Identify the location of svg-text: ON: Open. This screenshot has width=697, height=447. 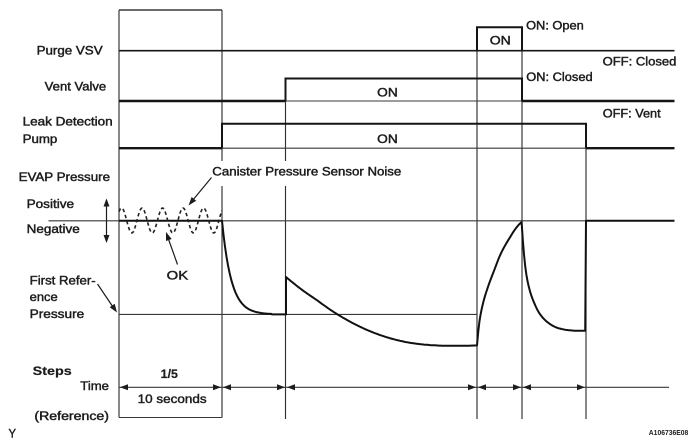
(555, 26).